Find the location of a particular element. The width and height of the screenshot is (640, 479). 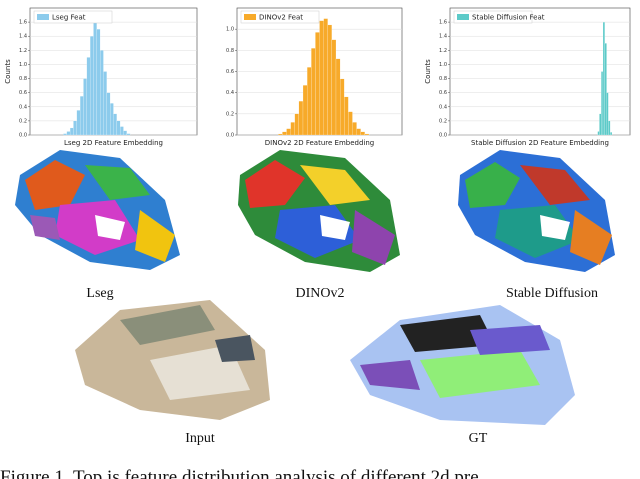

x-axis-label: Lseg 2D Feature Embedding is located at coordinates (113, 143).